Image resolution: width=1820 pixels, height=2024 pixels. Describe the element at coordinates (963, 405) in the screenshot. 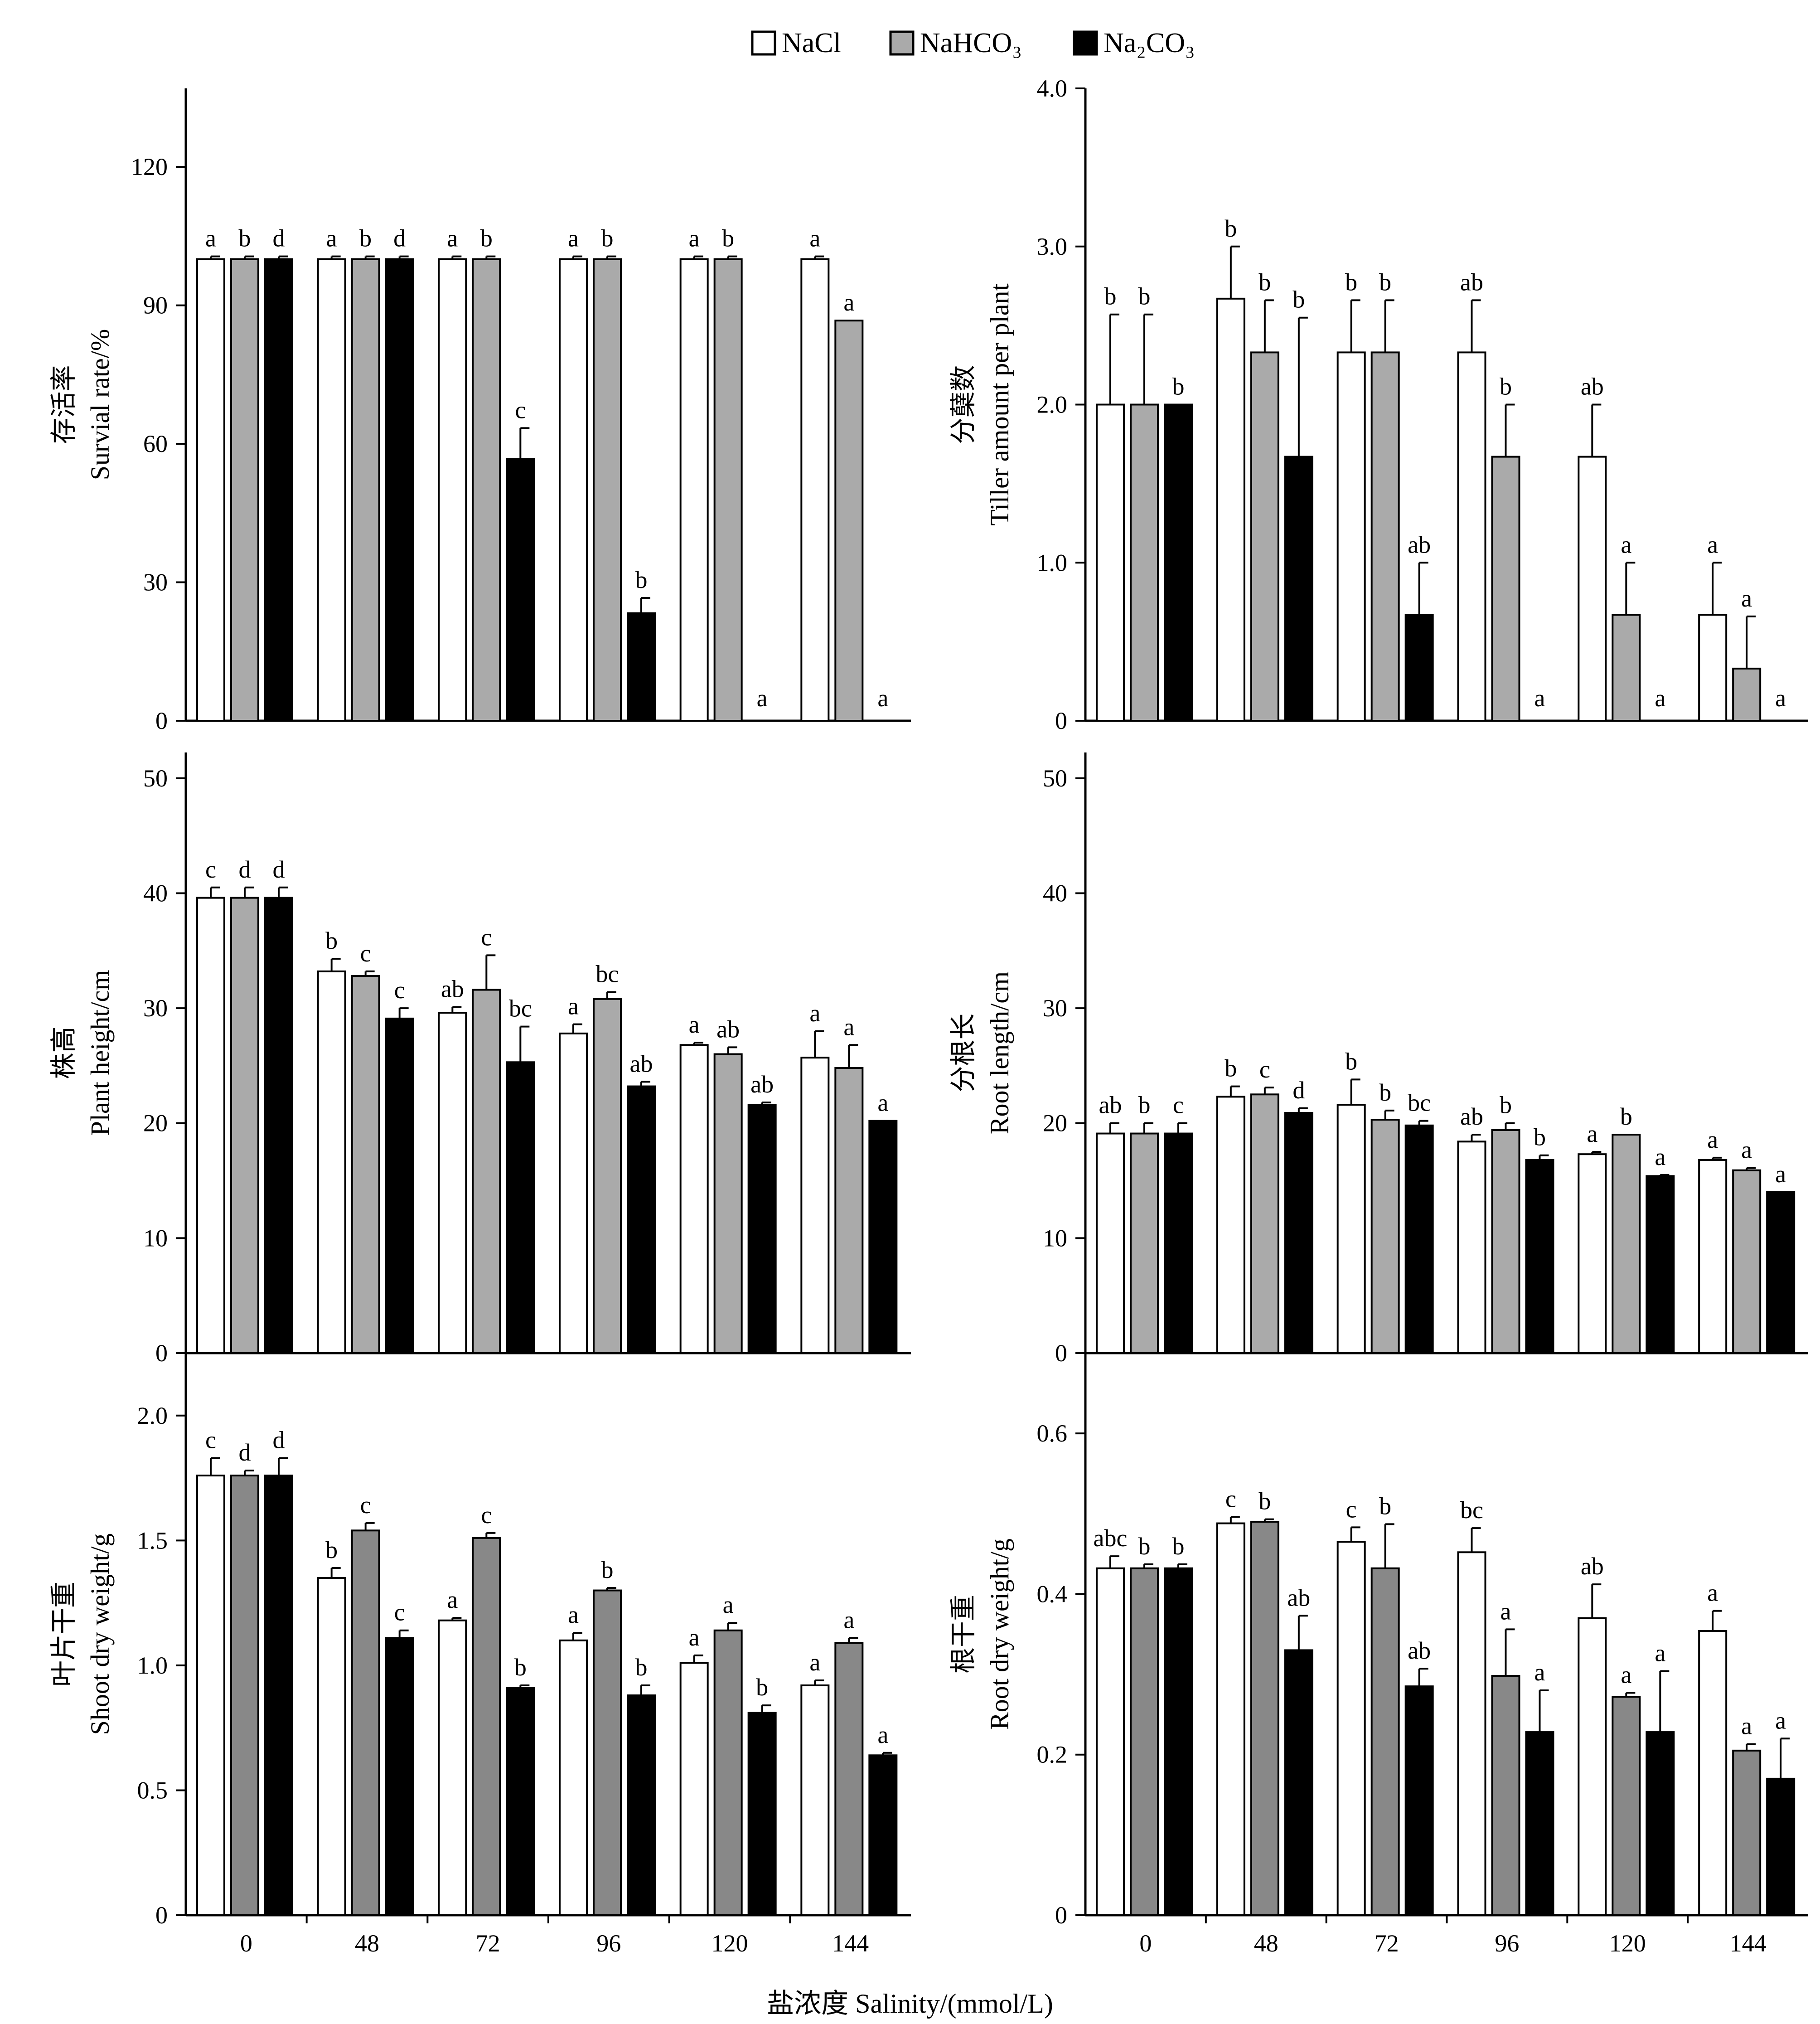

I see `y-axis-title-cn: 分蘖数` at that location.